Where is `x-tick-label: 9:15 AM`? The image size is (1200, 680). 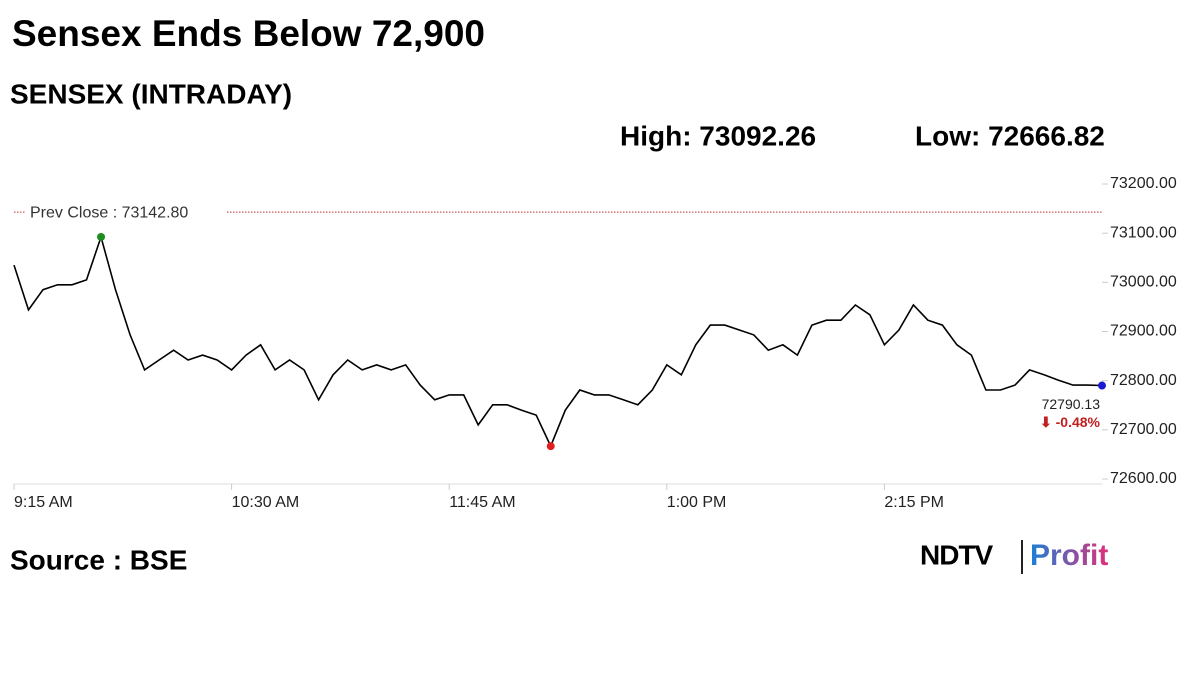 x-tick-label: 9:15 AM is located at coordinates (43, 502).